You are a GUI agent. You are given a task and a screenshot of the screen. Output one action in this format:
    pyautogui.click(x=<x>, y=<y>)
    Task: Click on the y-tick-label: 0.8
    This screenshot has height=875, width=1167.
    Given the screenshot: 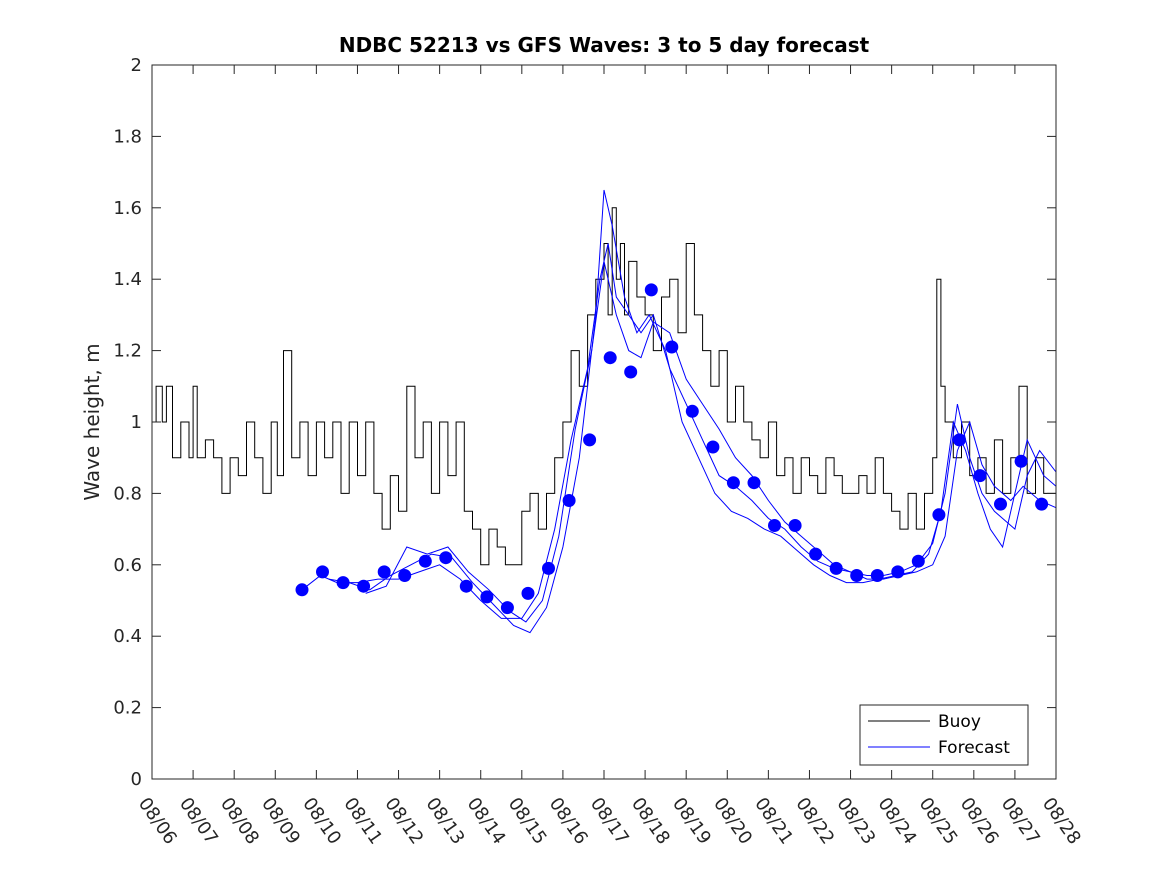 What is the action you would take?
    pyautogui.click(x=127, y=493)
    